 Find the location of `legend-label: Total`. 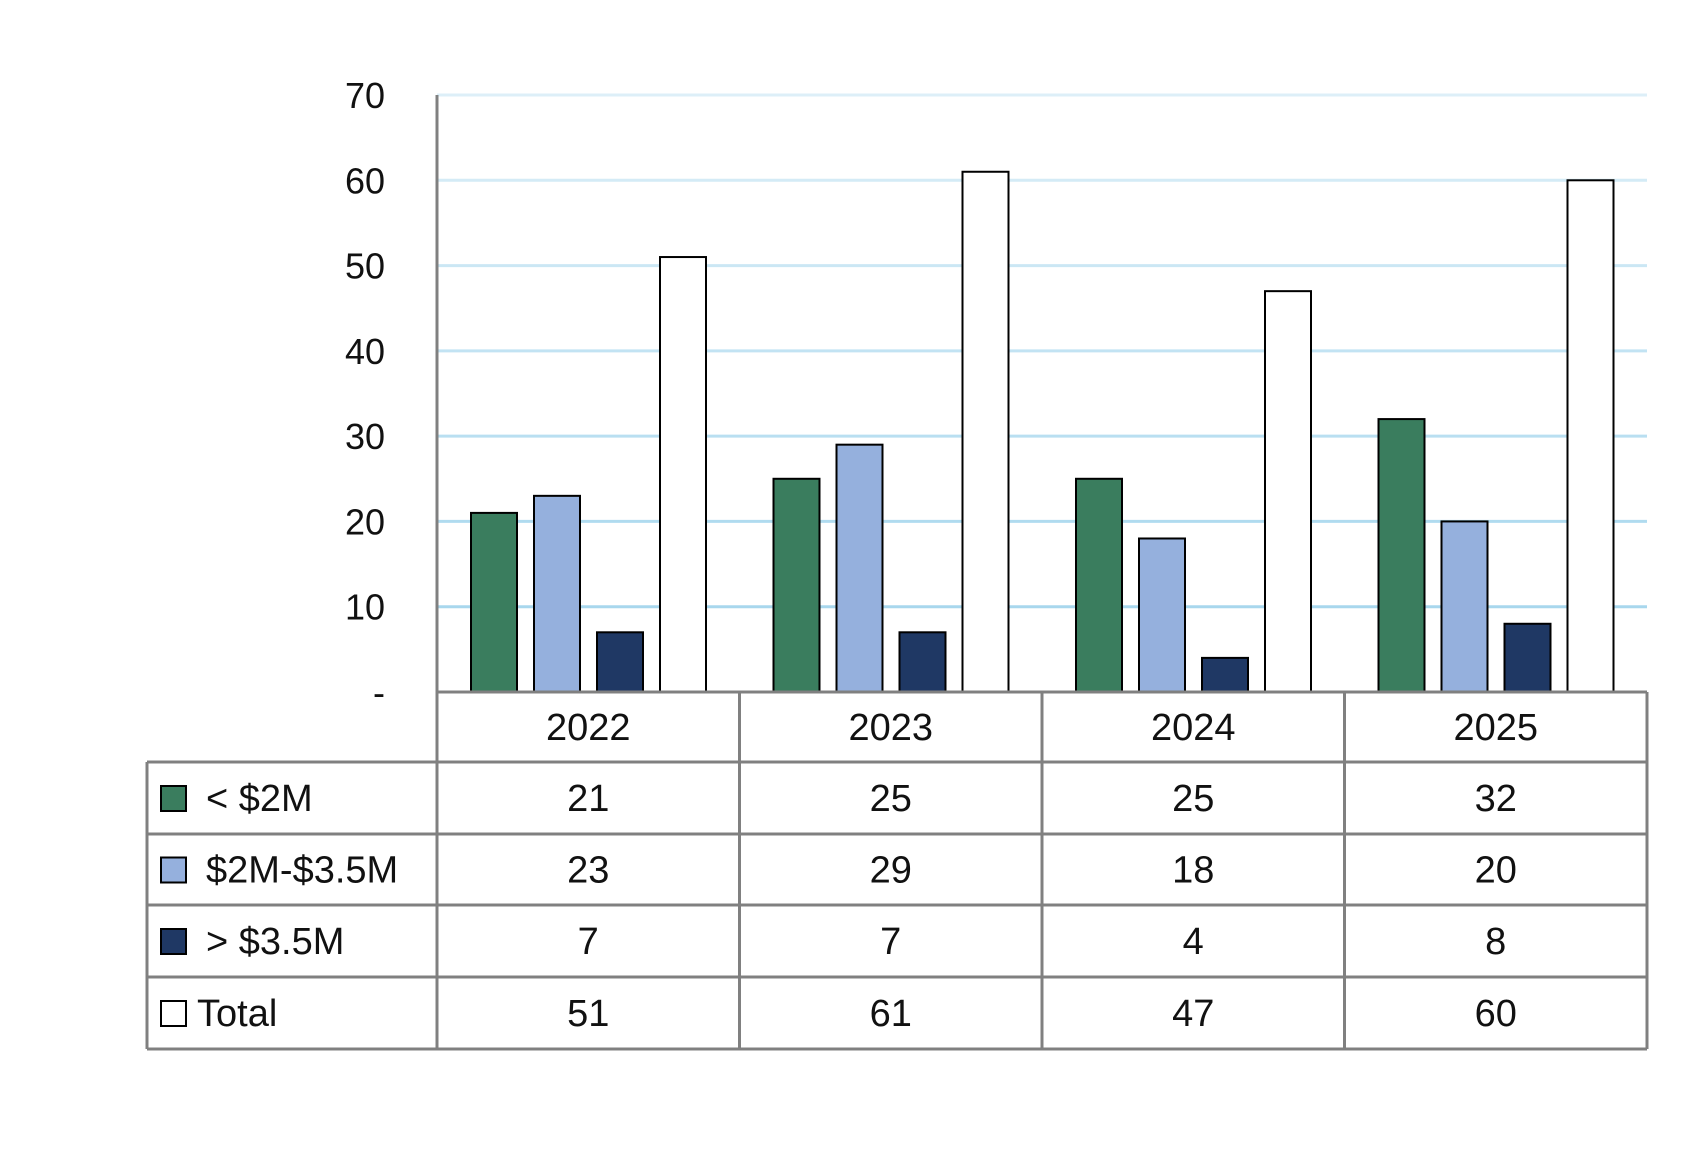

legend-label: Total is located at coordinates (237, 1014).